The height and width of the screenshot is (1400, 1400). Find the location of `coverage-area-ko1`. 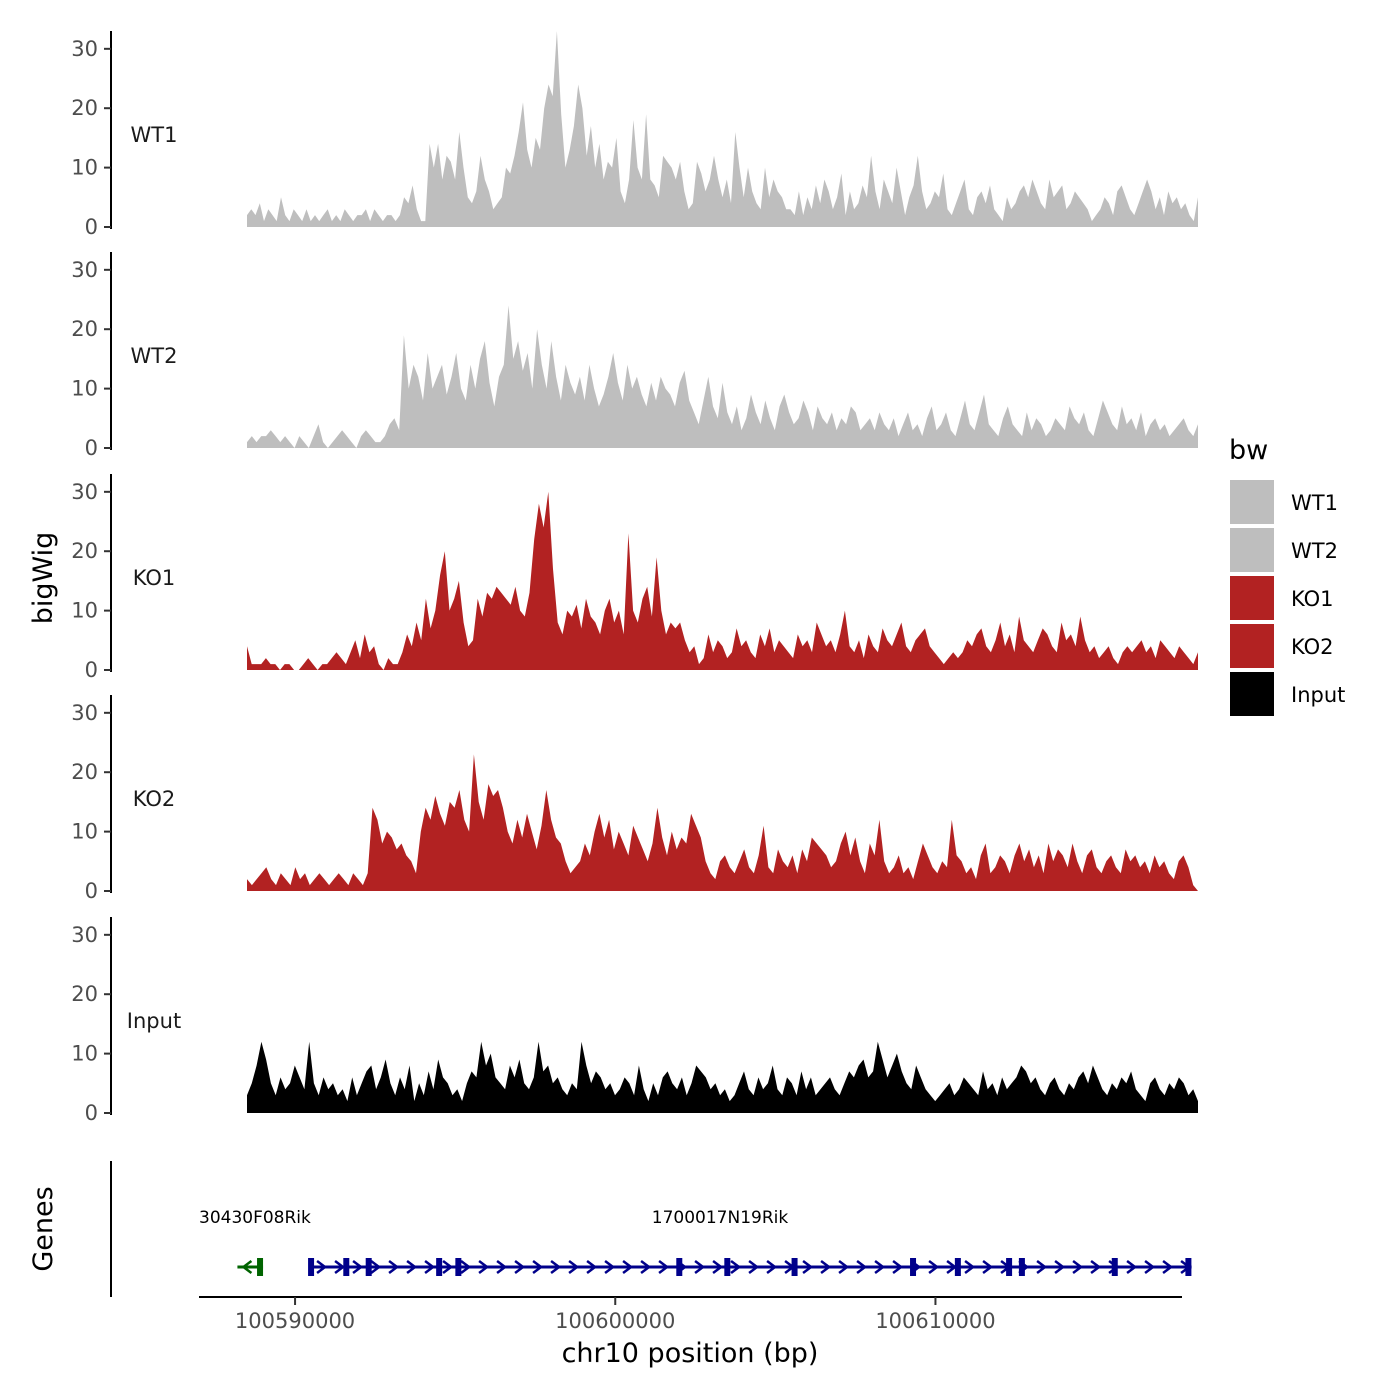

coverage-area-ko1 is located at coordinates (722, 580).